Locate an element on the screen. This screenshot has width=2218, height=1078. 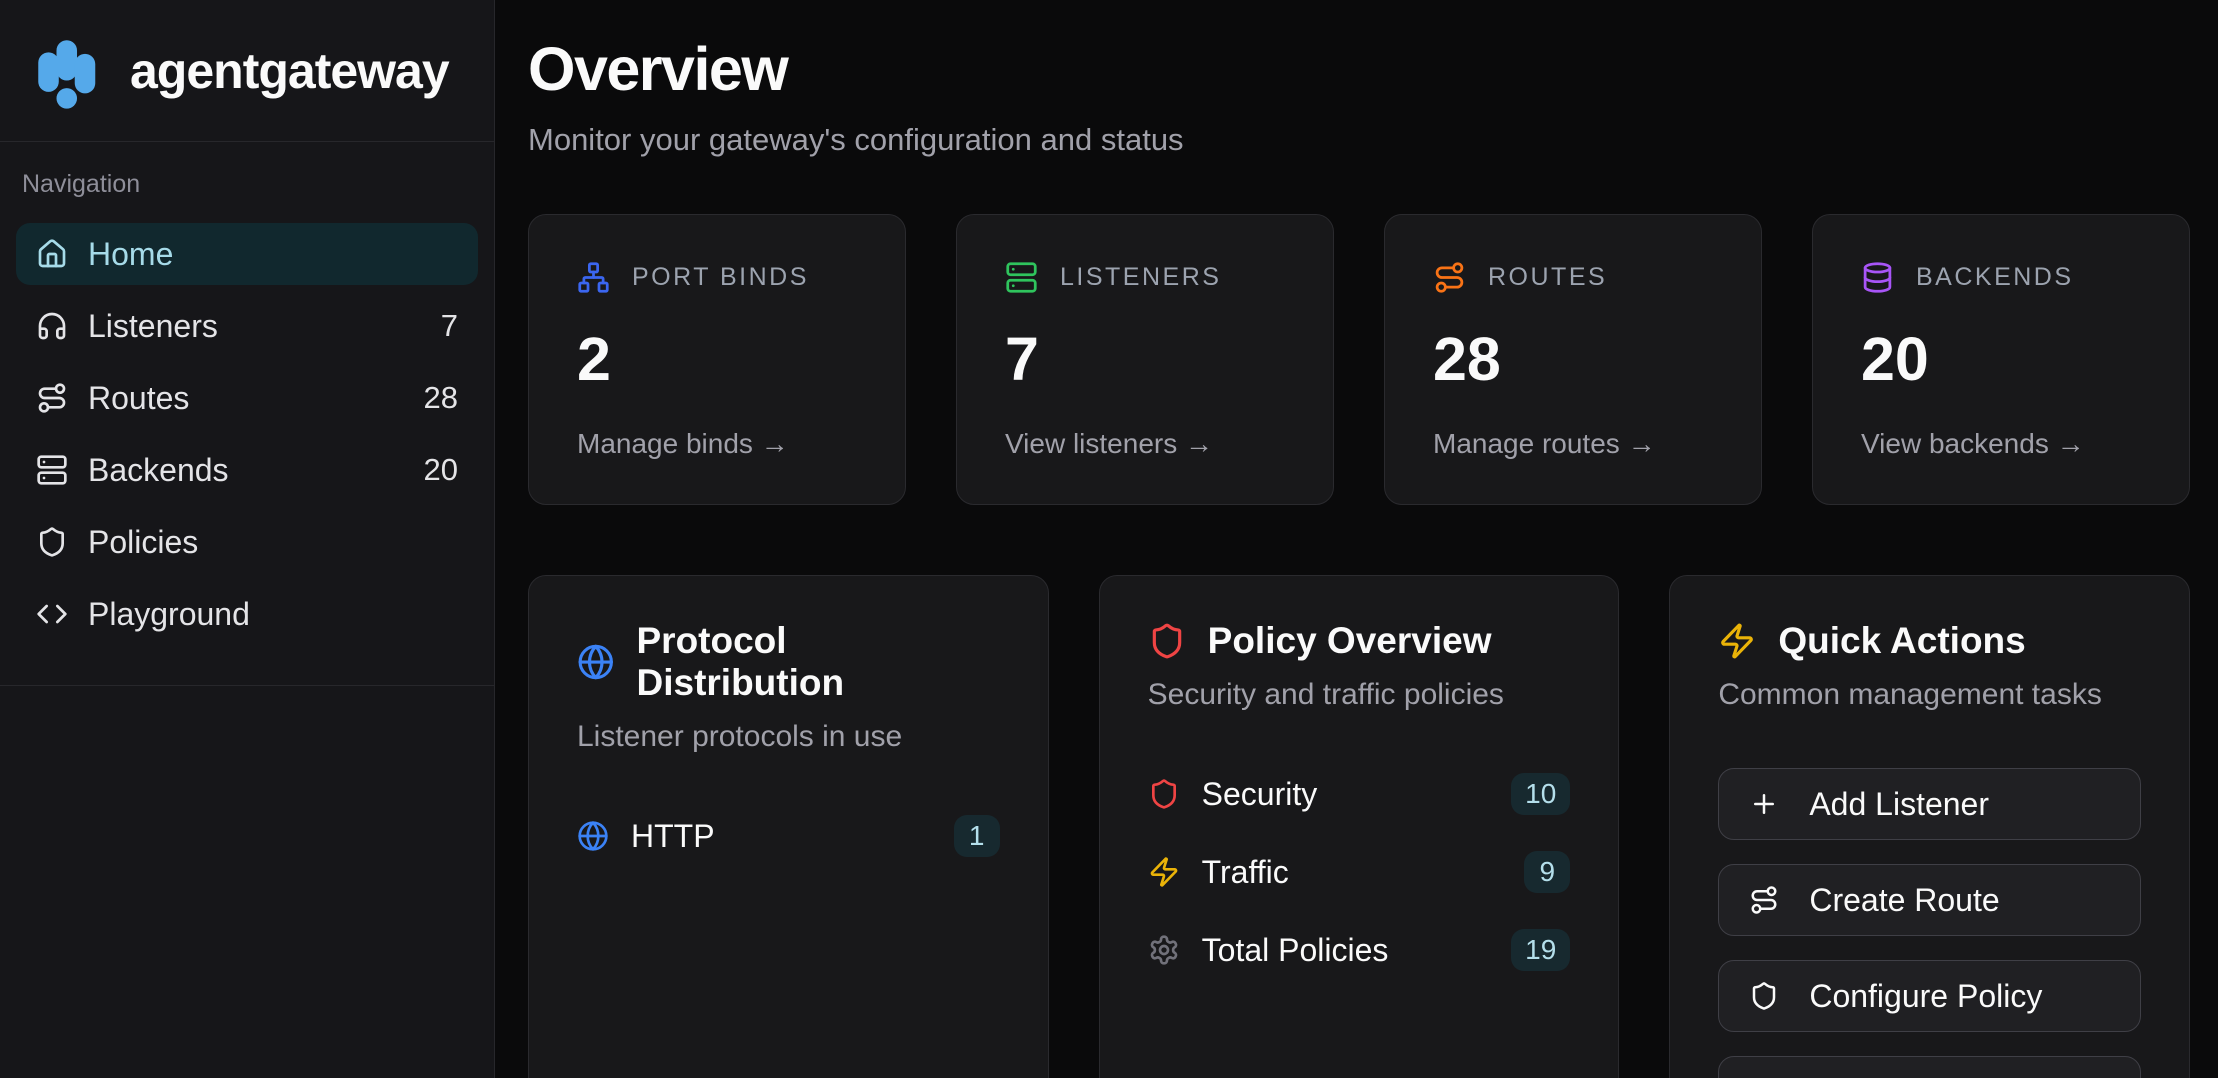
stat-label: PORT BINDS is located at coordinates (720, 277).